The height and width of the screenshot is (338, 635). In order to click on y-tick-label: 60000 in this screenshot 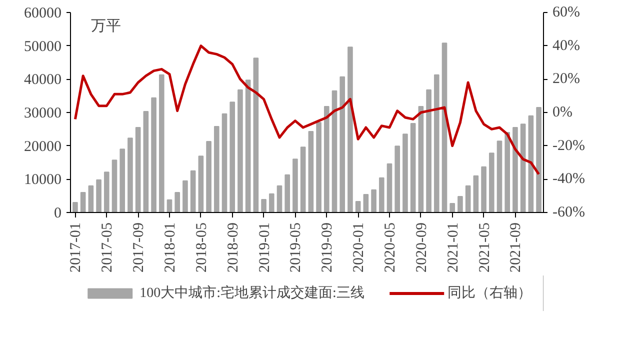, I will do `click(43, 14)`.